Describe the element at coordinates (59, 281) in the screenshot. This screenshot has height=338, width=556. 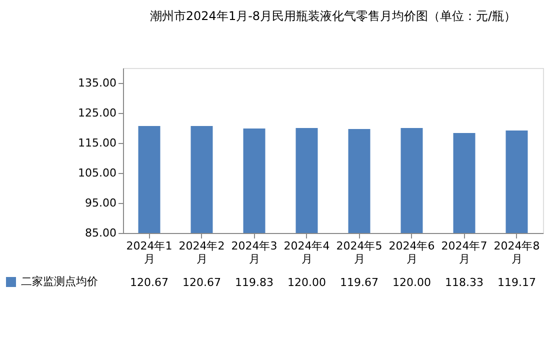
I see `legend-label: 二家监测点均价` at that location.